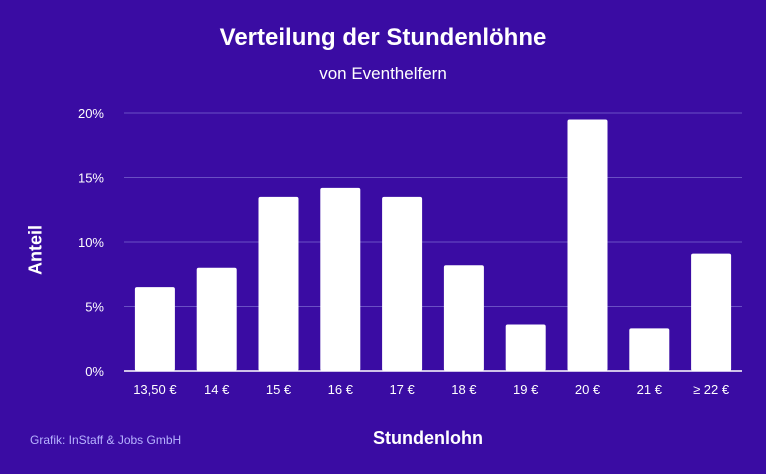  Describe the element at coordinates (106, 440) in the screenshot. I see `credit-text: Grafik: InStaff & Jobs GmbH` at that location.